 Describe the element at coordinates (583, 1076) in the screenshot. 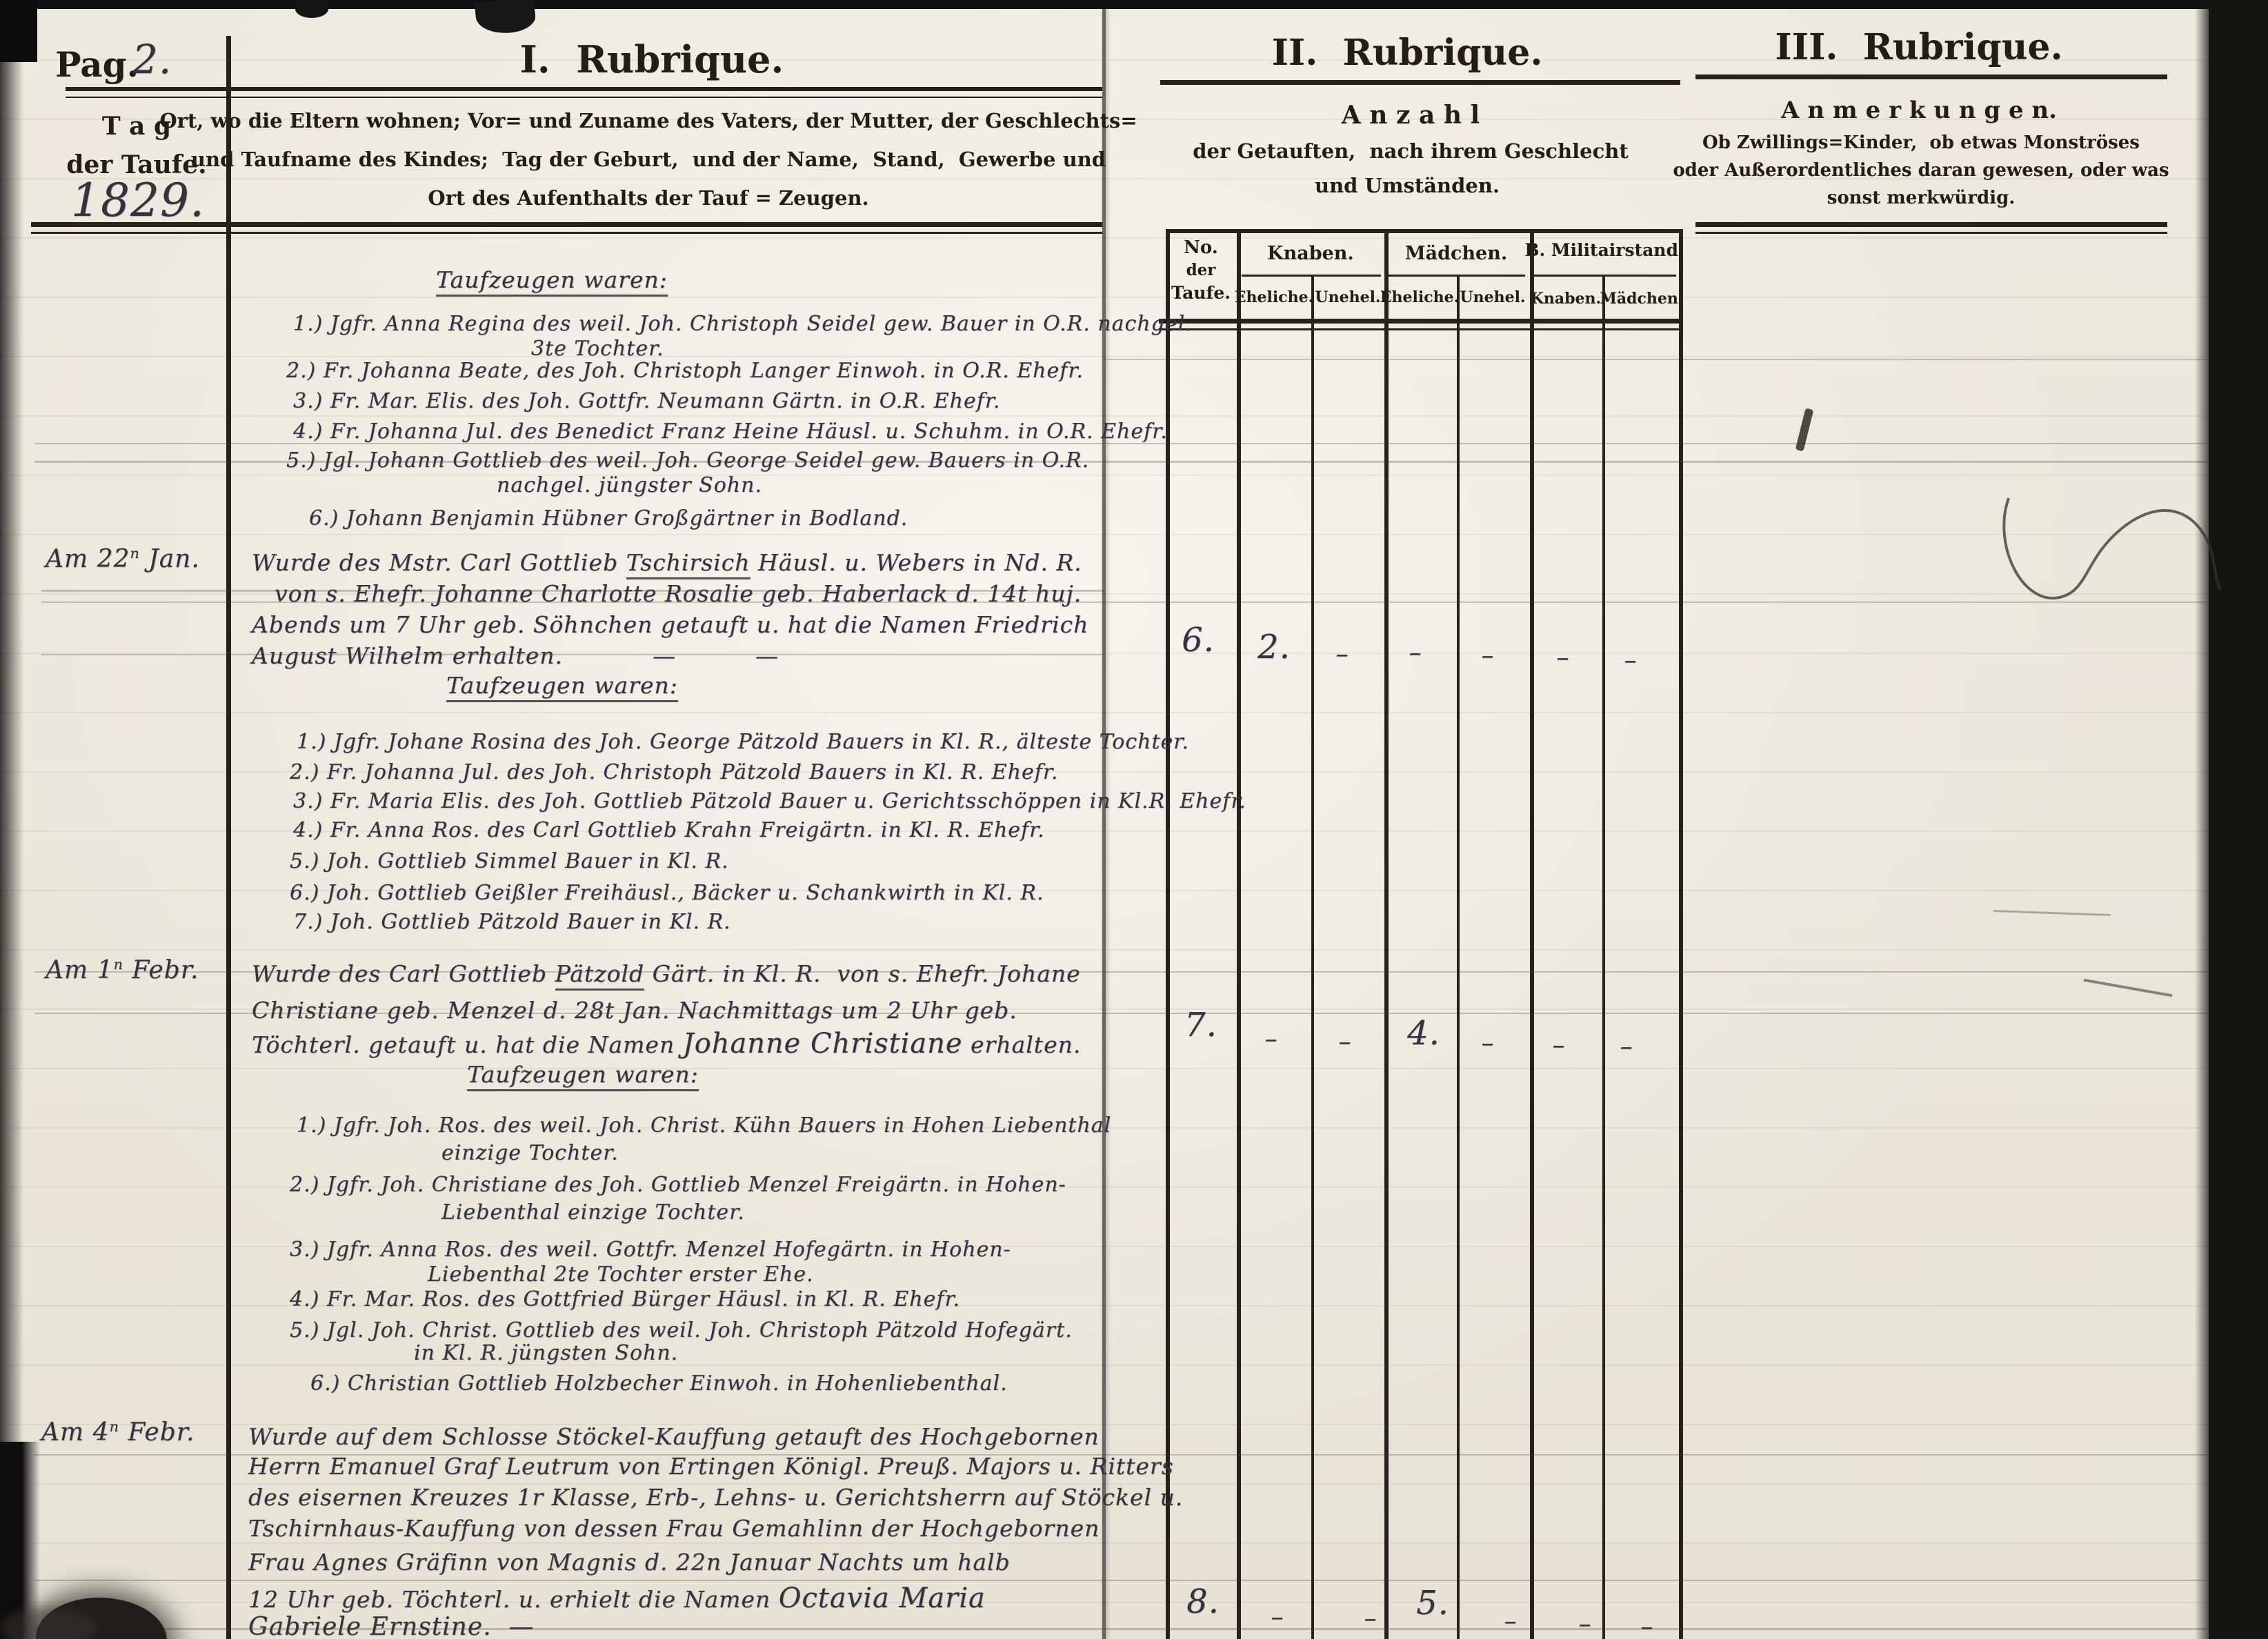

I see `witness-heading: Taufzeugen waren:` at that location.